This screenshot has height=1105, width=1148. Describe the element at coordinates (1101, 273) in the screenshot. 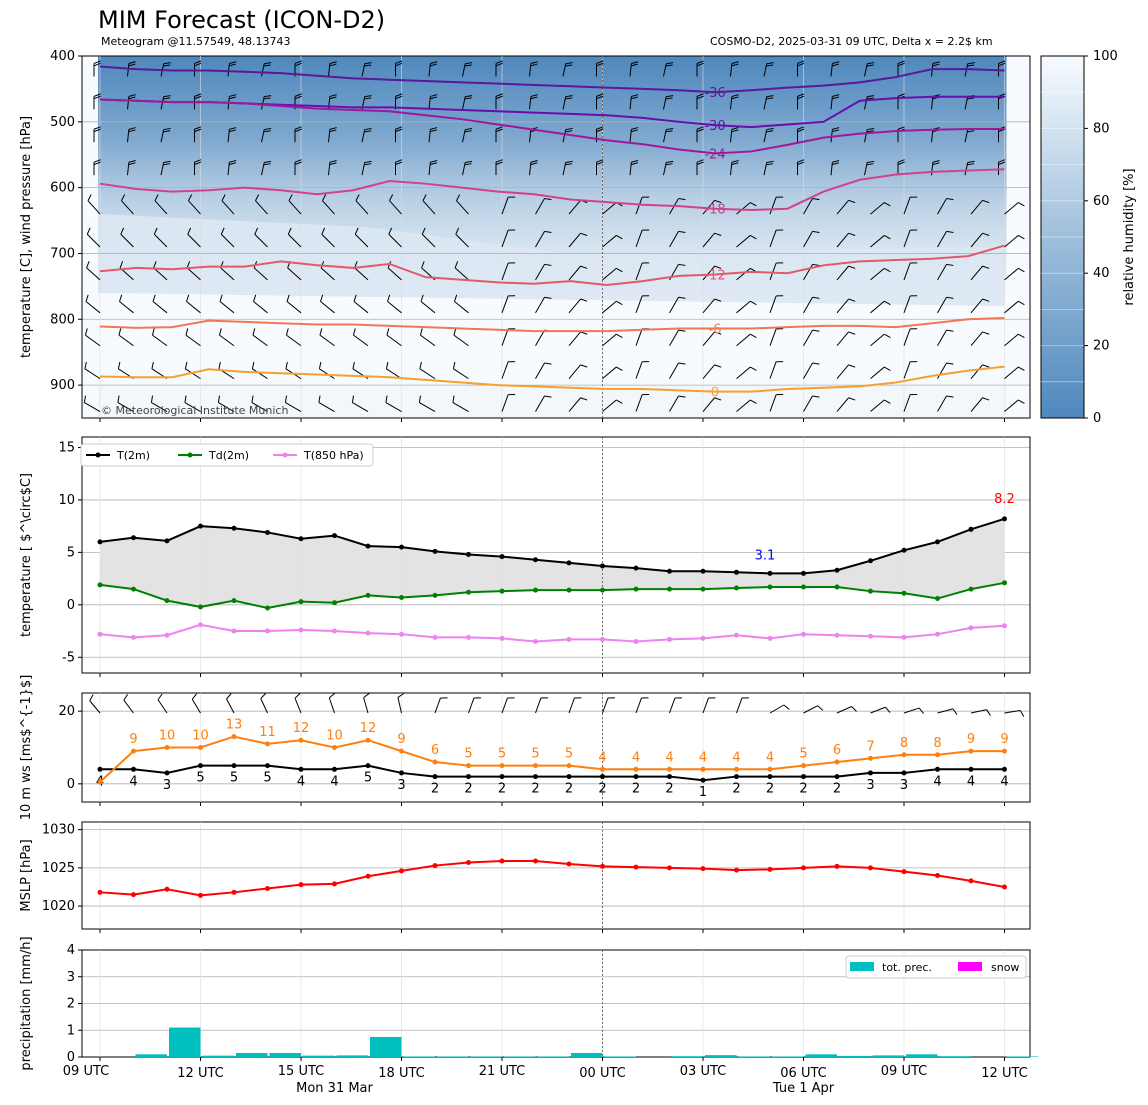

I see `colorbar-tick-label: 40` at that location.